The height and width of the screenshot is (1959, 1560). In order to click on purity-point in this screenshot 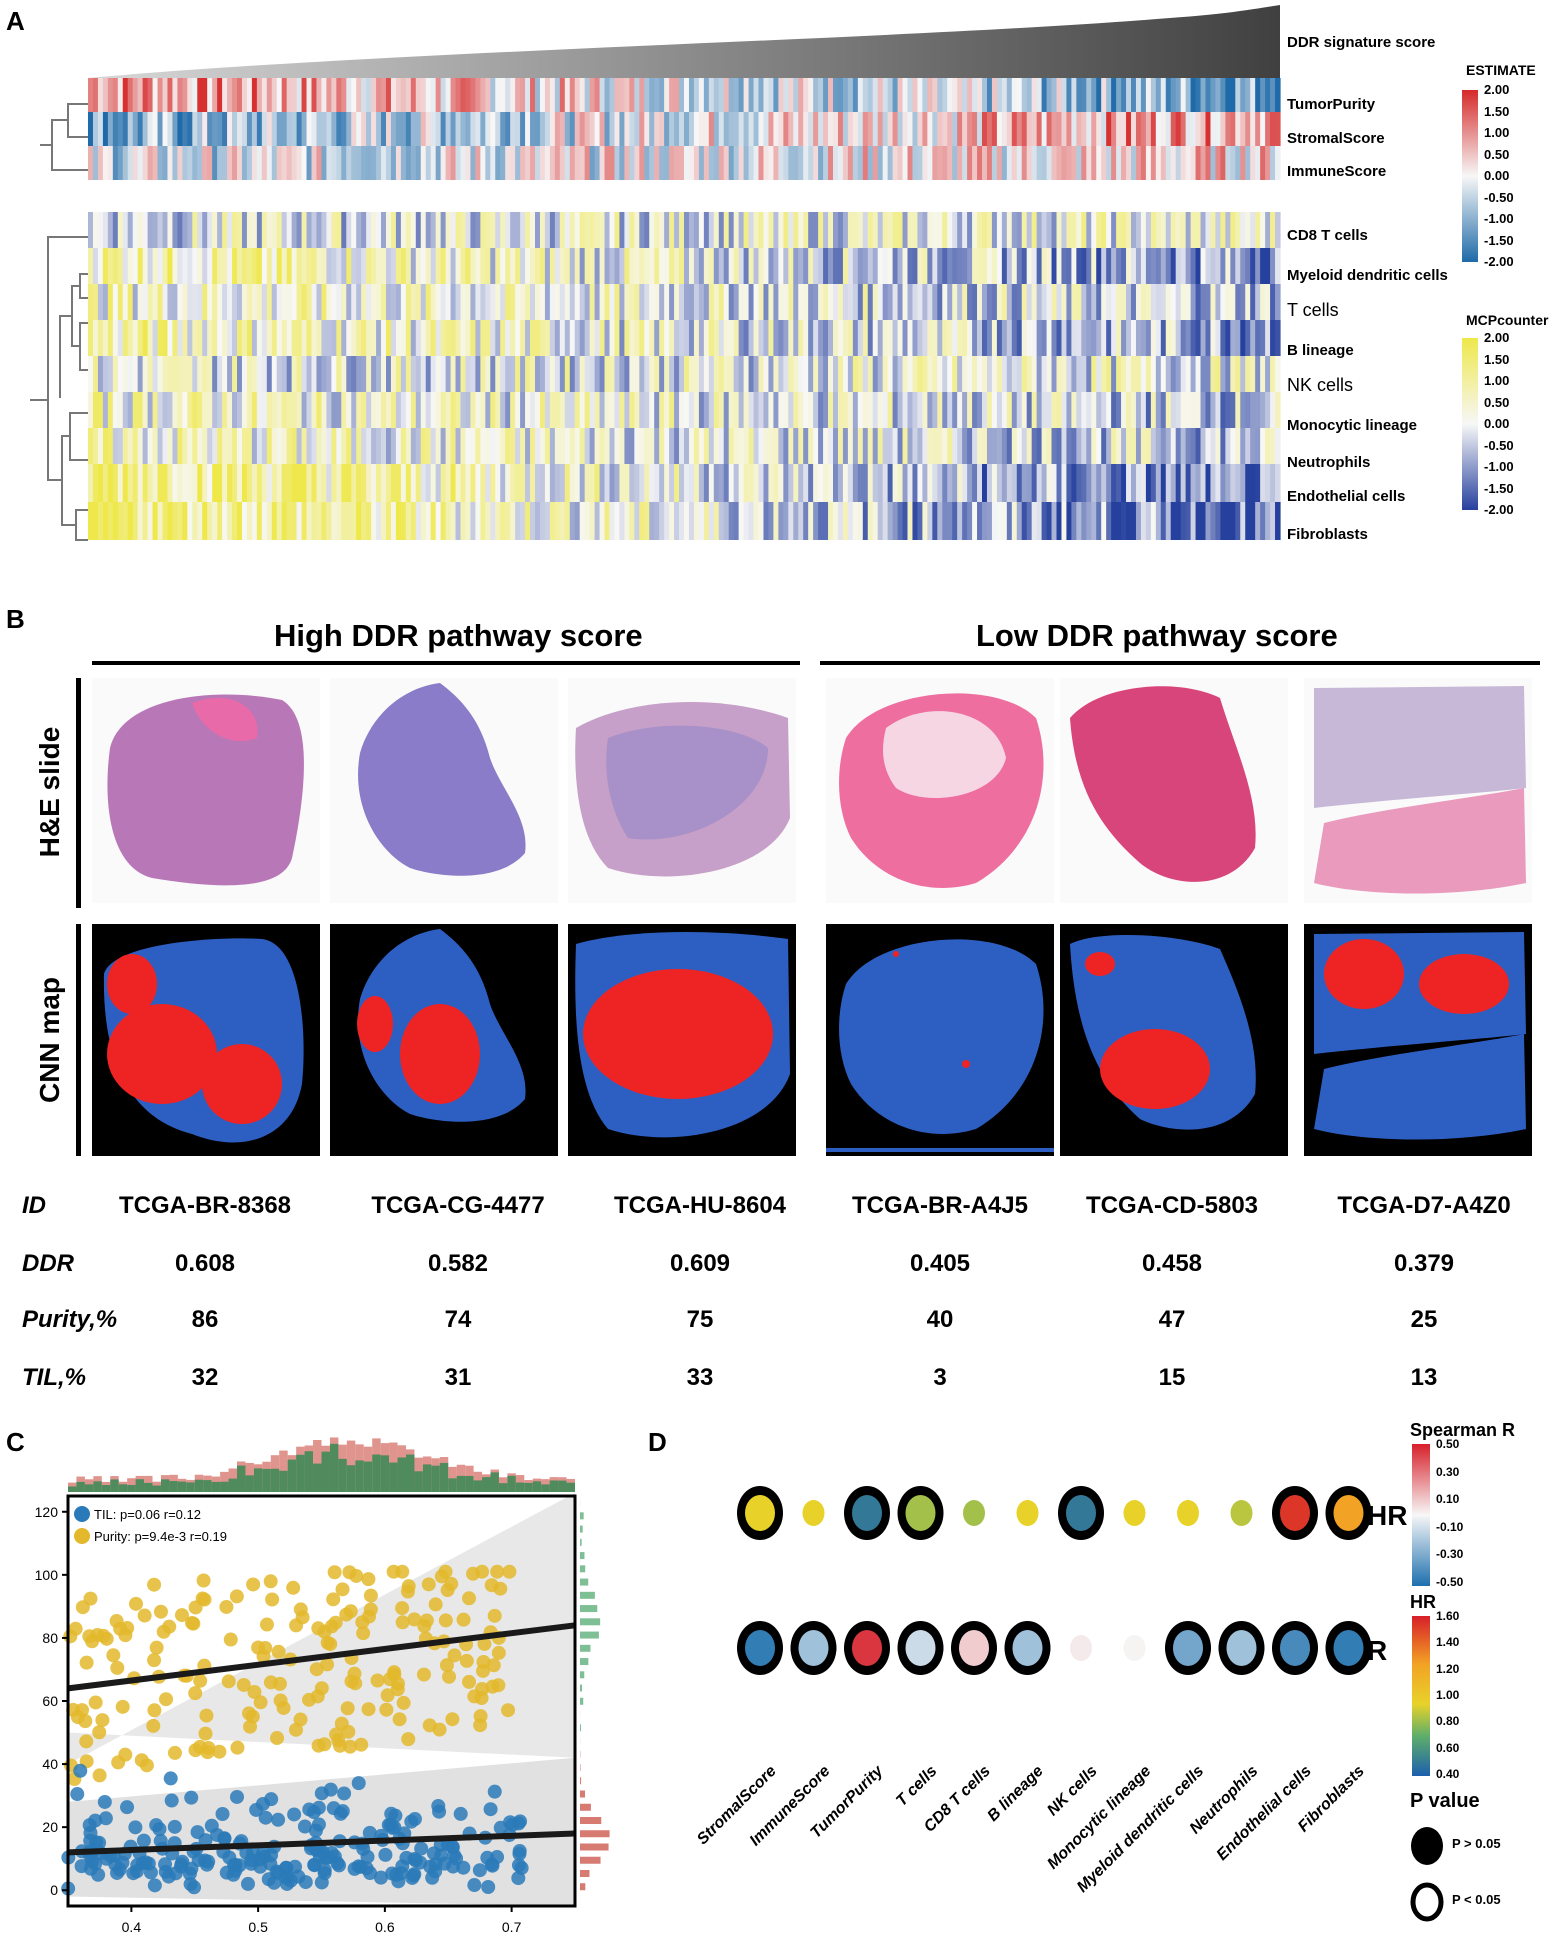, I will do `click(368, 1709)`.